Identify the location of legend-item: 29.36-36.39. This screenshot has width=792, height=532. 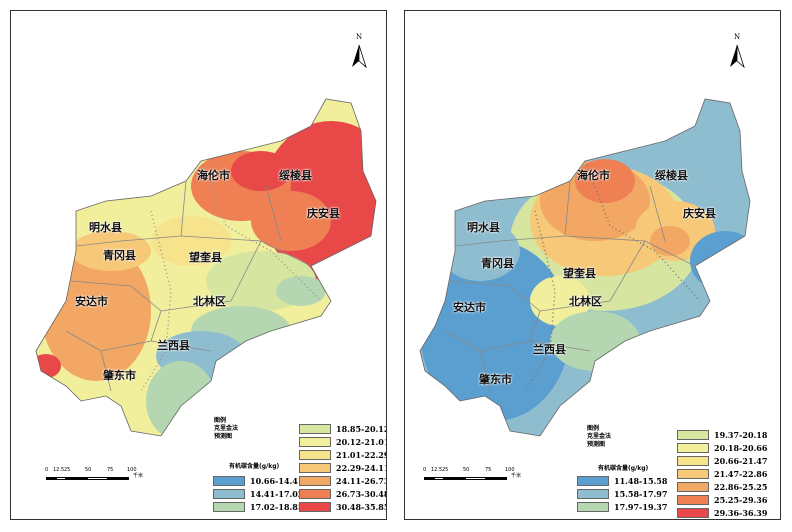
(722, 512).